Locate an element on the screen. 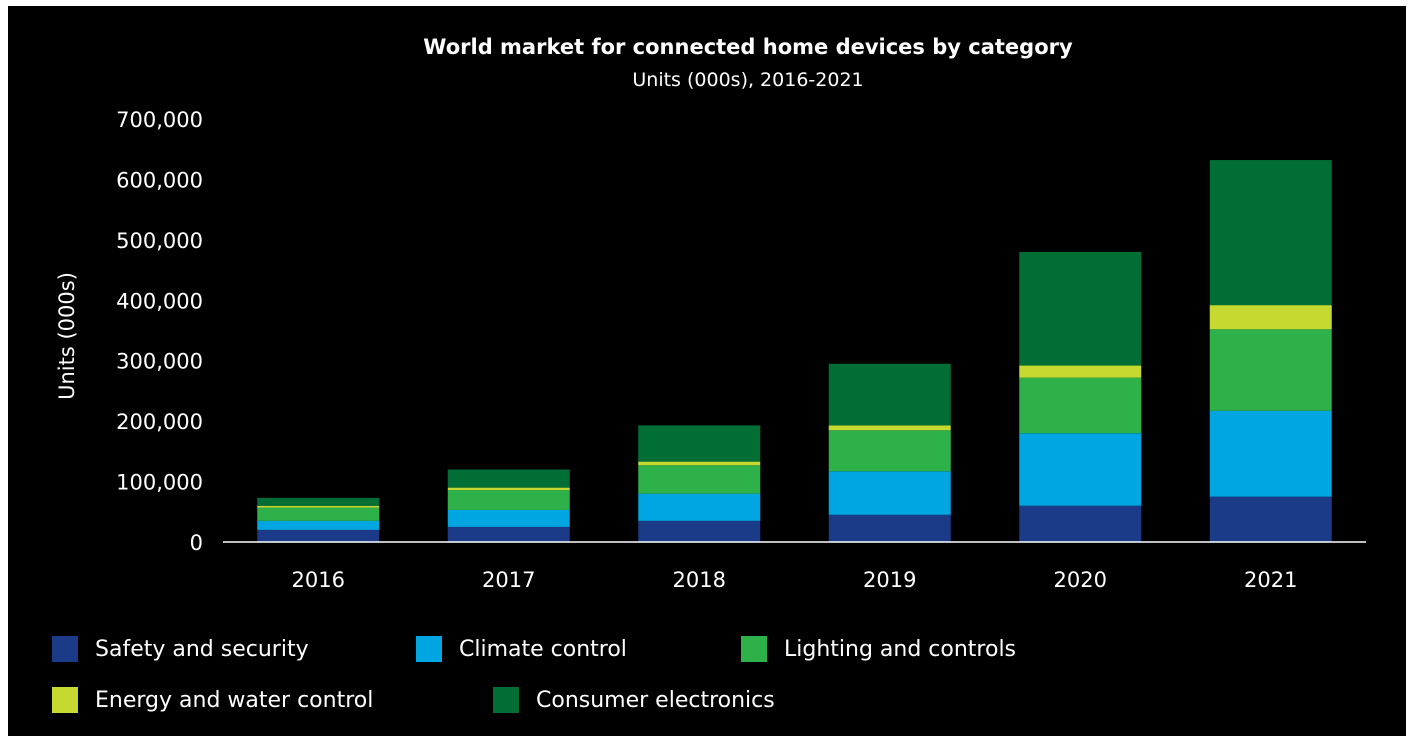 The image size is (1413, 742). x-tick-label: 2021 is located at coordinates (1270, 580).